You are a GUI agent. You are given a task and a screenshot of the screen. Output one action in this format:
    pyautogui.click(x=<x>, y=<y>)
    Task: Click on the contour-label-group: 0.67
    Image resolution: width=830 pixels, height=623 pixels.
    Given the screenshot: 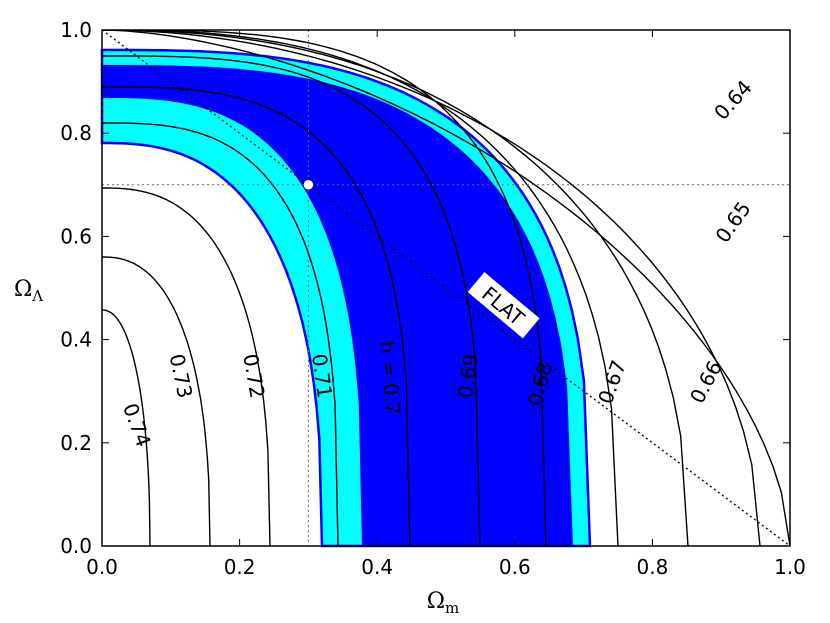 What is the action you would take?
    pyautogui.click(x=612, y=382)
    